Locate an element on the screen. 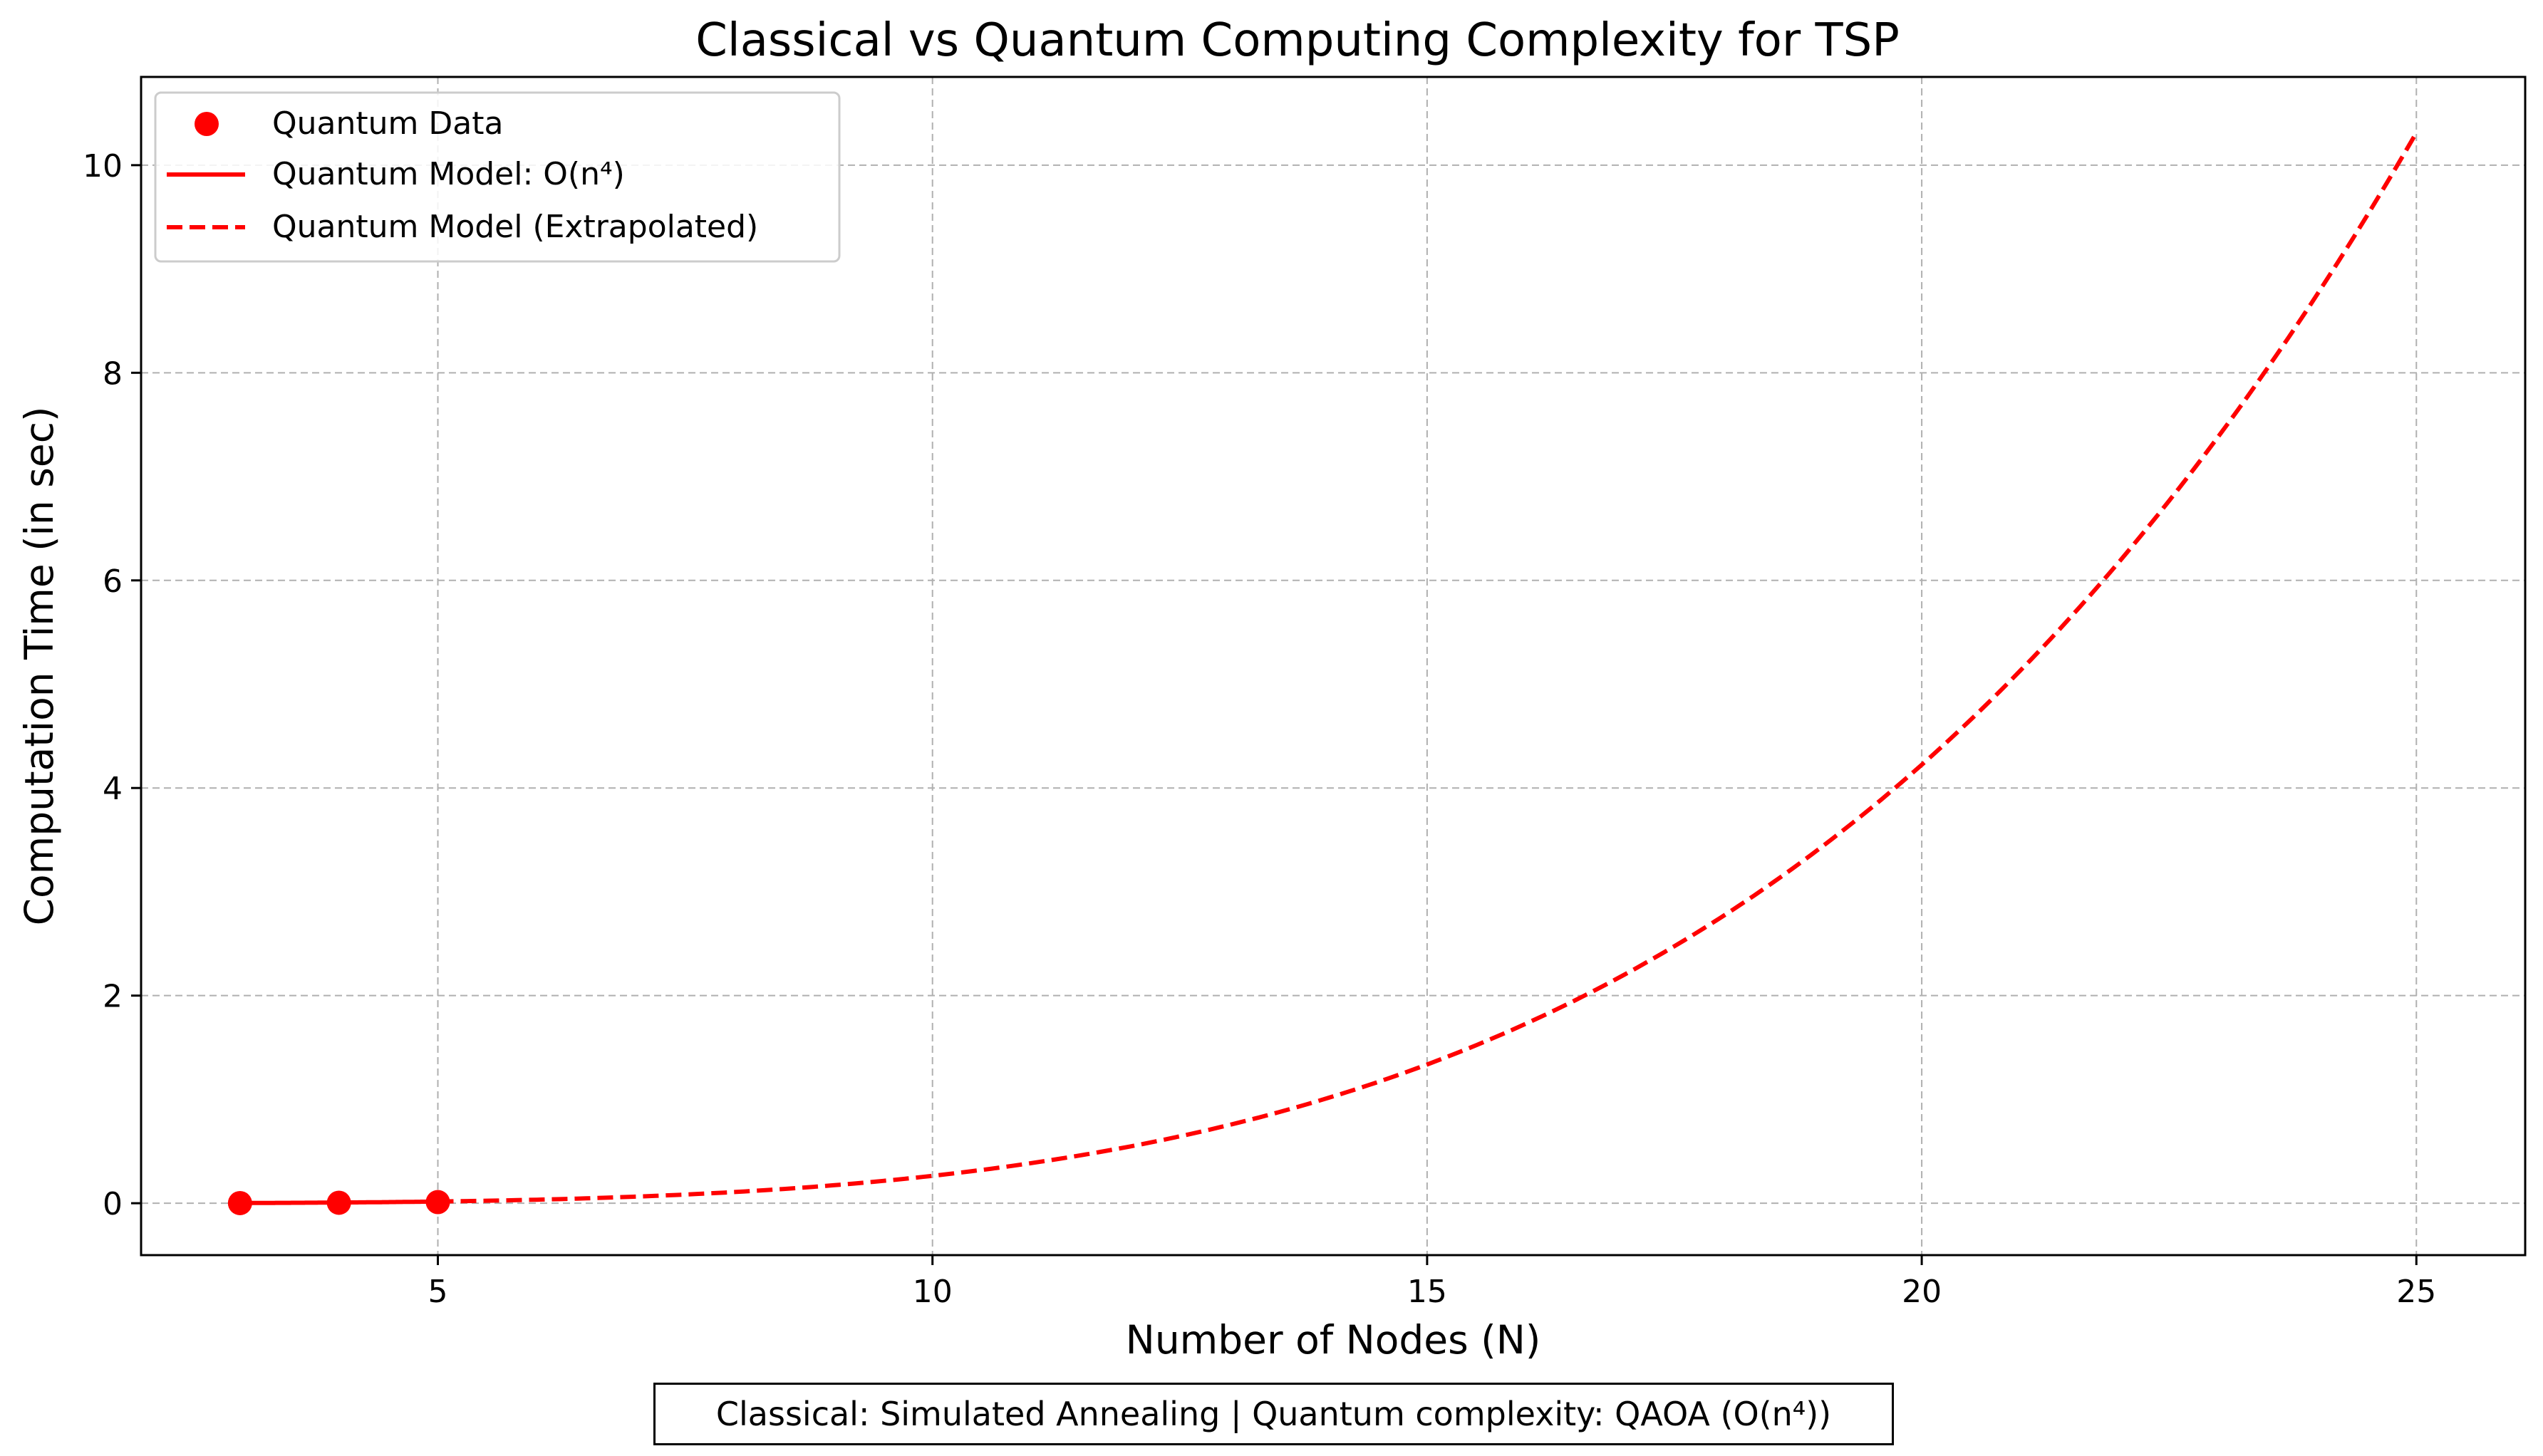  y-tick-label: 4 is located at coordinates (113, 789).